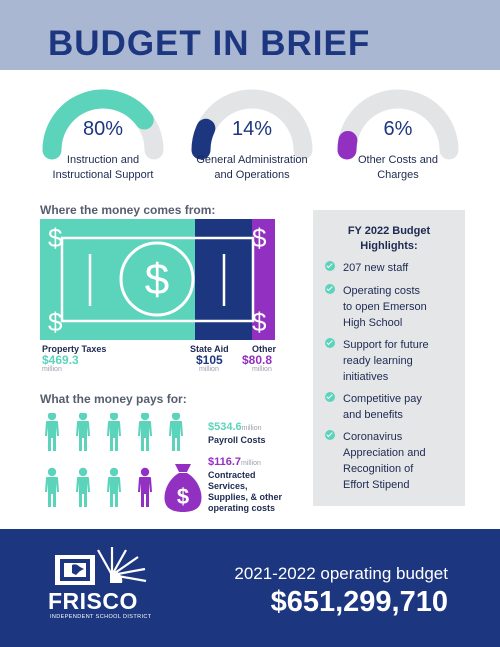  I want to click on gauge-caption-line: Instructional Support, so click(103, 175).